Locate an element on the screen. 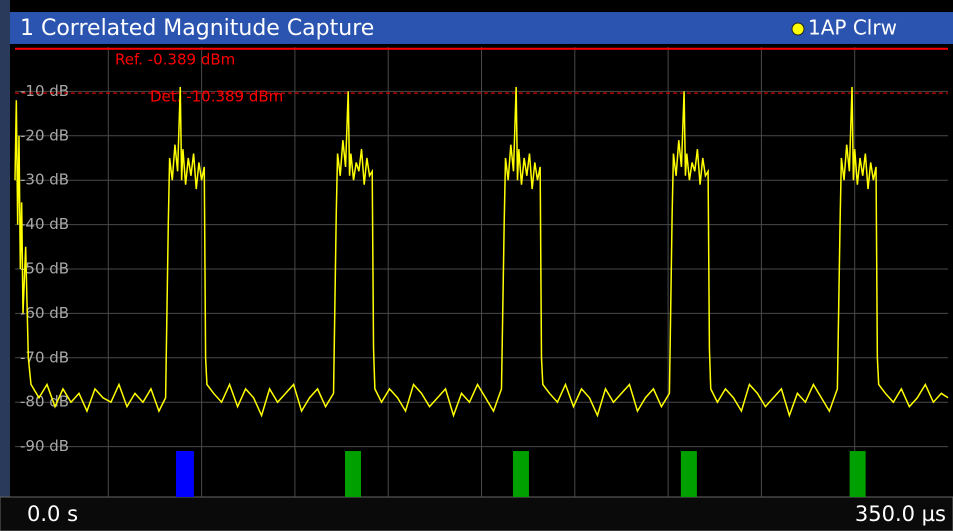  y-tick-label: -70 dB is located at coordinates (44, 357).